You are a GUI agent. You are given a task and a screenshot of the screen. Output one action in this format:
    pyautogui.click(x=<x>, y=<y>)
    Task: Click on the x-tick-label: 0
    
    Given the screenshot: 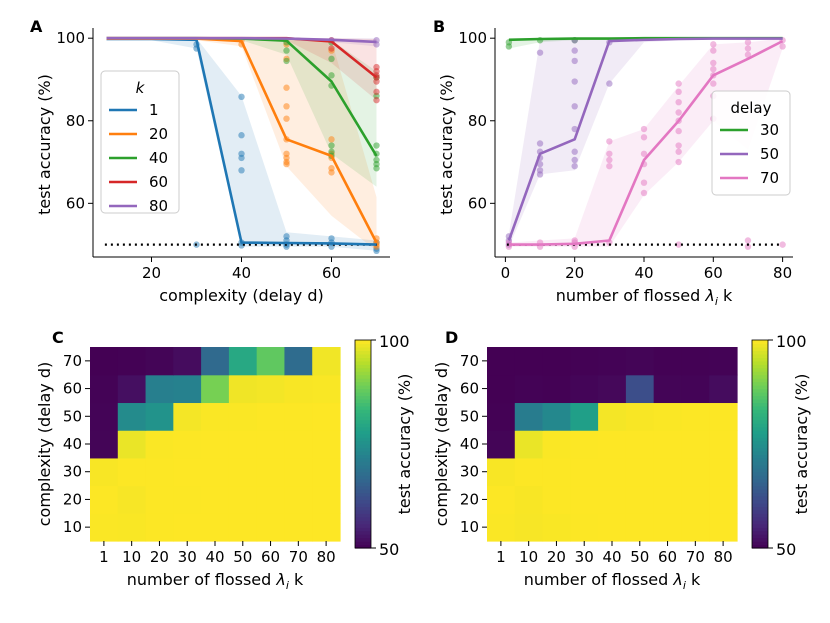 What is the action you would take?
    pyautogui.click(x=506, y=273)
    